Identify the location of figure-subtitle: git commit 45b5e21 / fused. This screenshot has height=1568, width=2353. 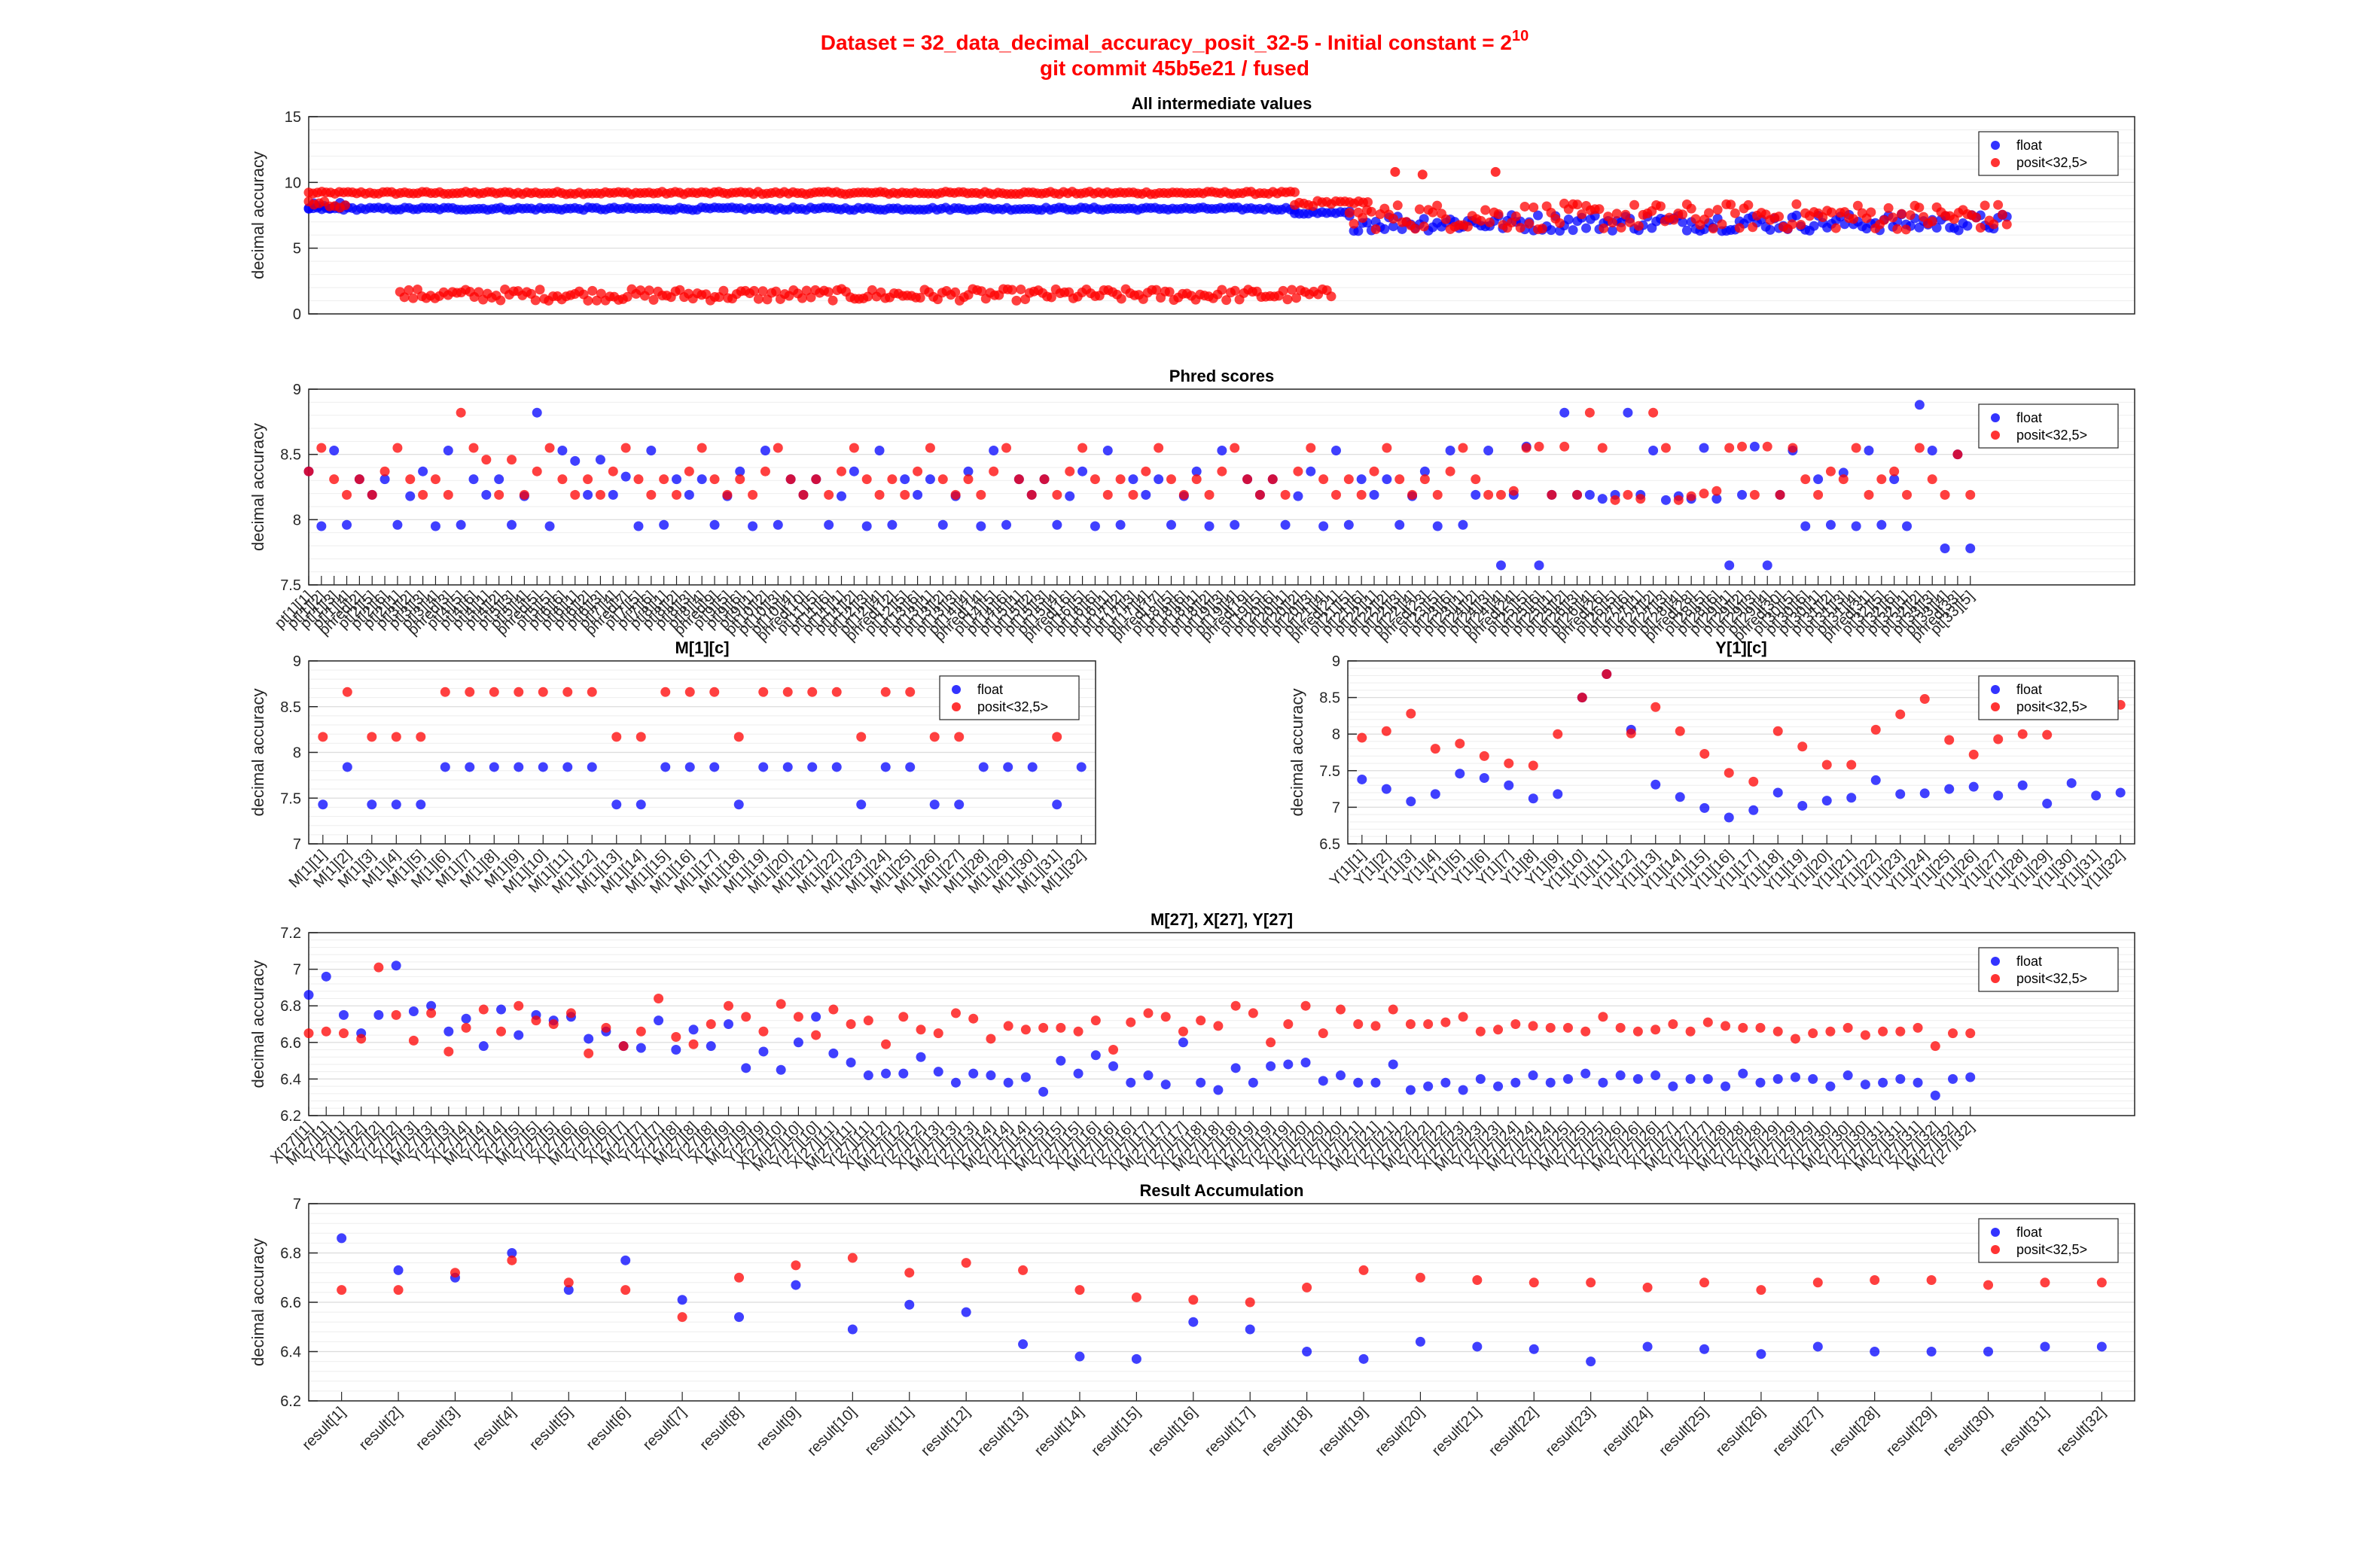
(1174, 68).